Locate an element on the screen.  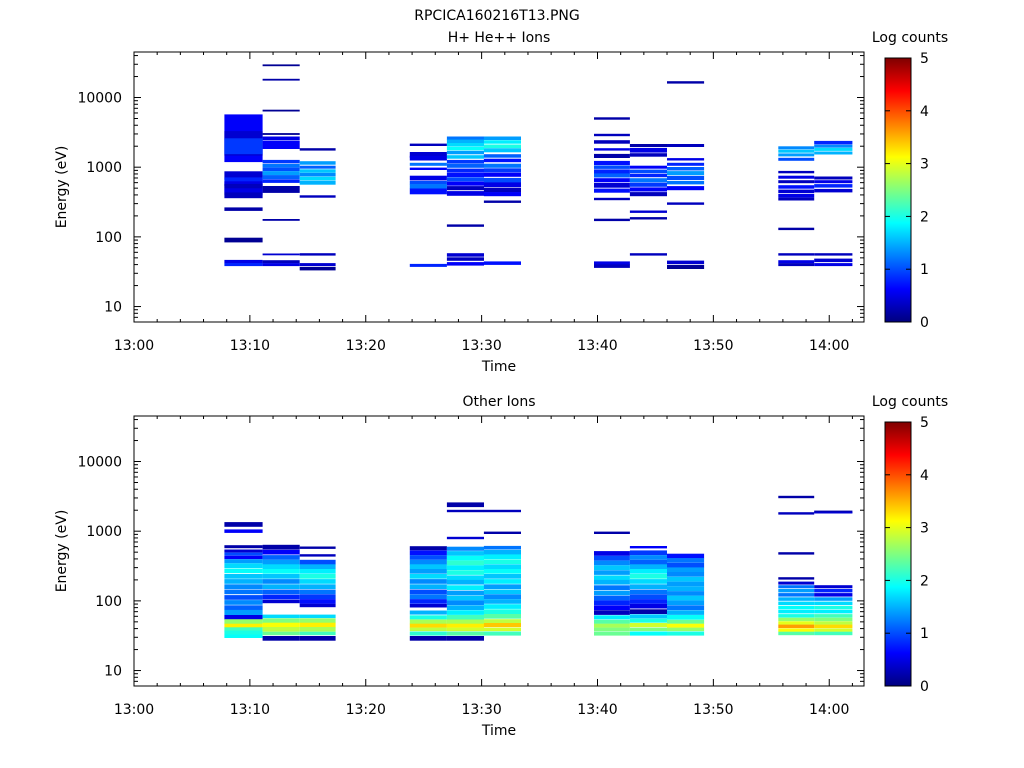
y-tick-label: 10 is located at coordinates (113, 308).